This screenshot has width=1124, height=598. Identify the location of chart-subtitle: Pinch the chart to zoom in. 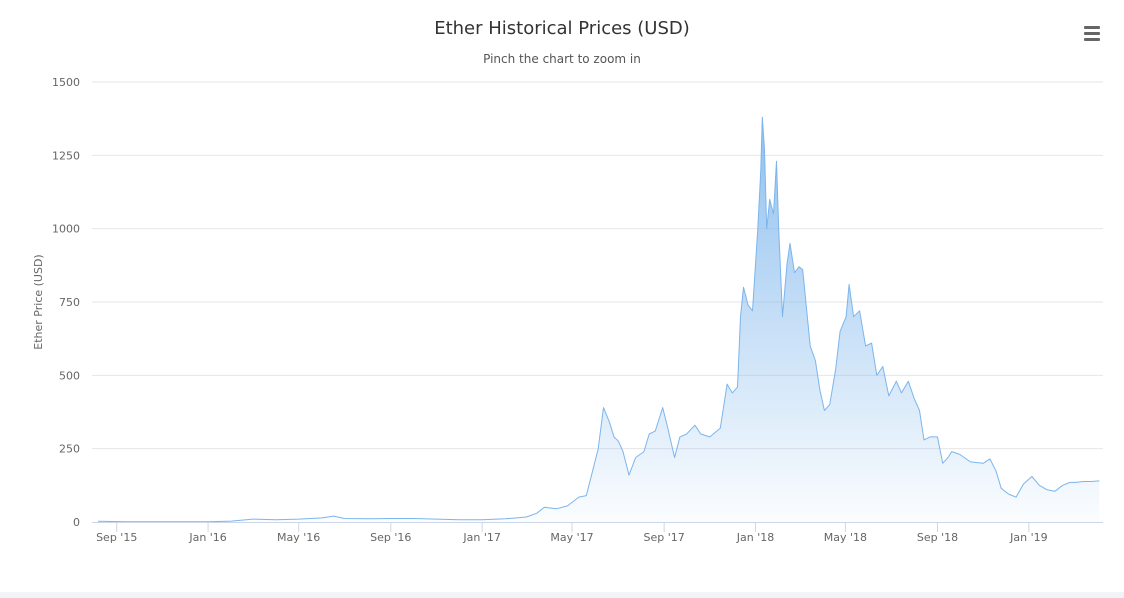
(562, 59).